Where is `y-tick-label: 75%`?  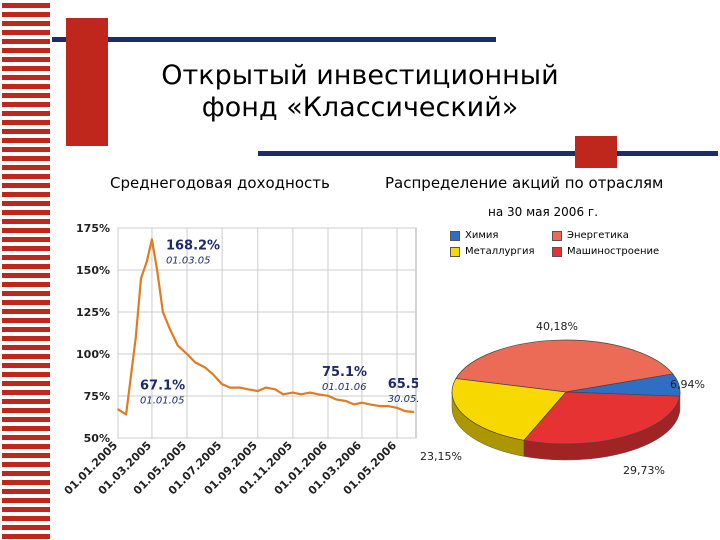
y-tick-label: 75% is located at coordinates (97, 396).